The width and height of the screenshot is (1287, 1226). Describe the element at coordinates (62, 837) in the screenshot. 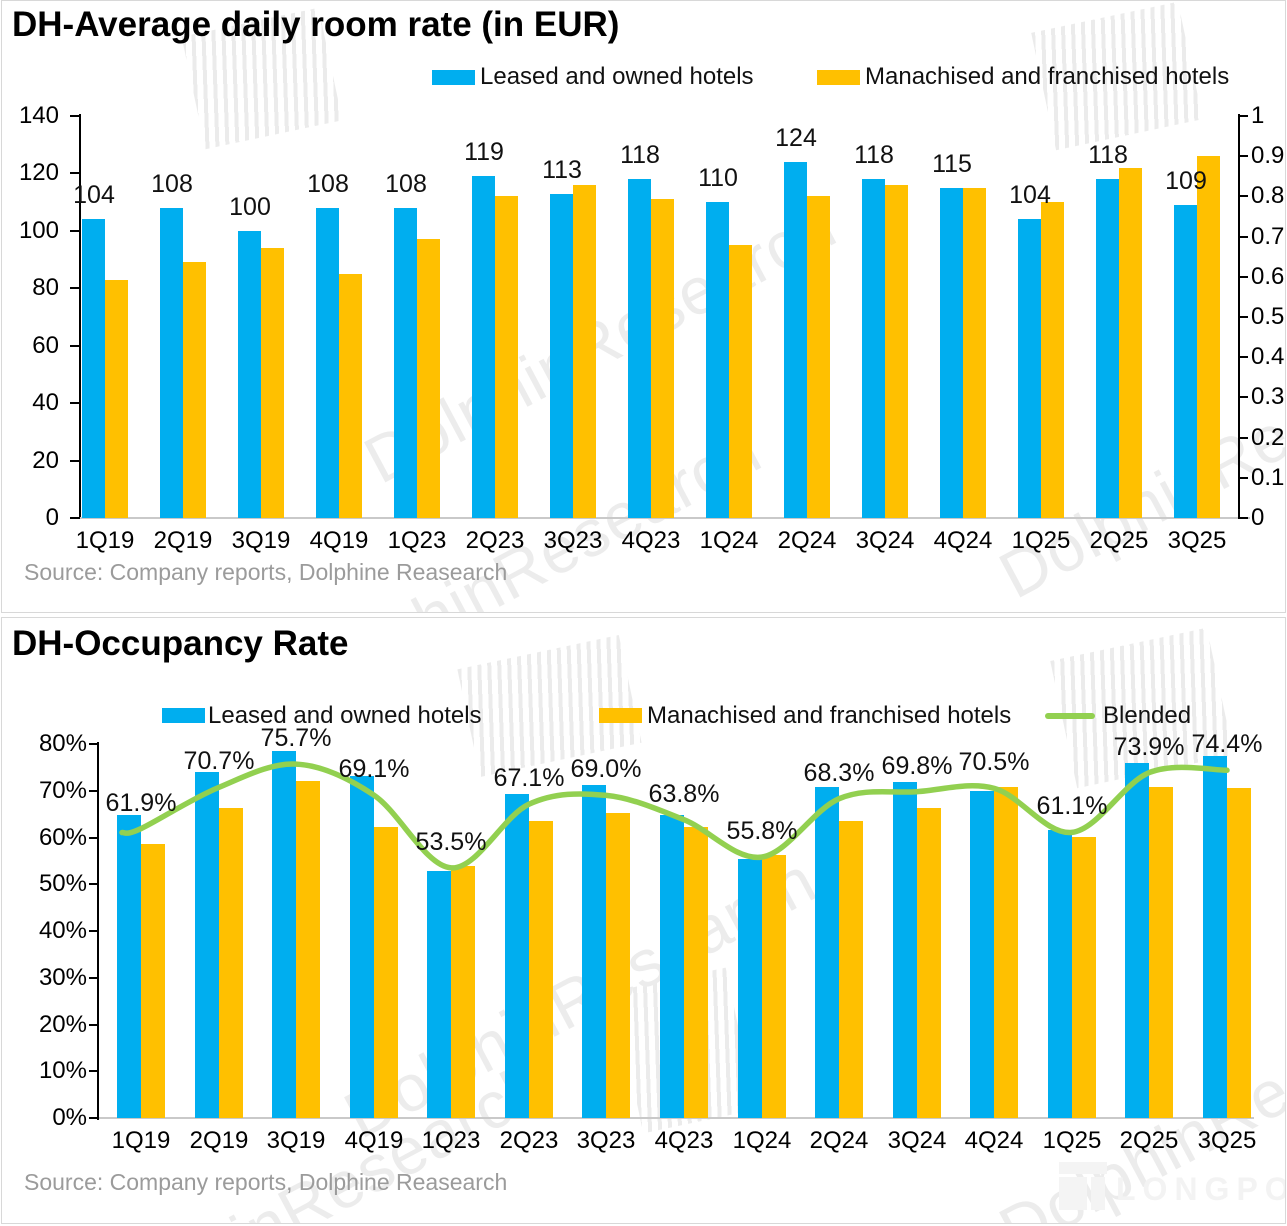

I see `y-tick-label: 60%` at that location.